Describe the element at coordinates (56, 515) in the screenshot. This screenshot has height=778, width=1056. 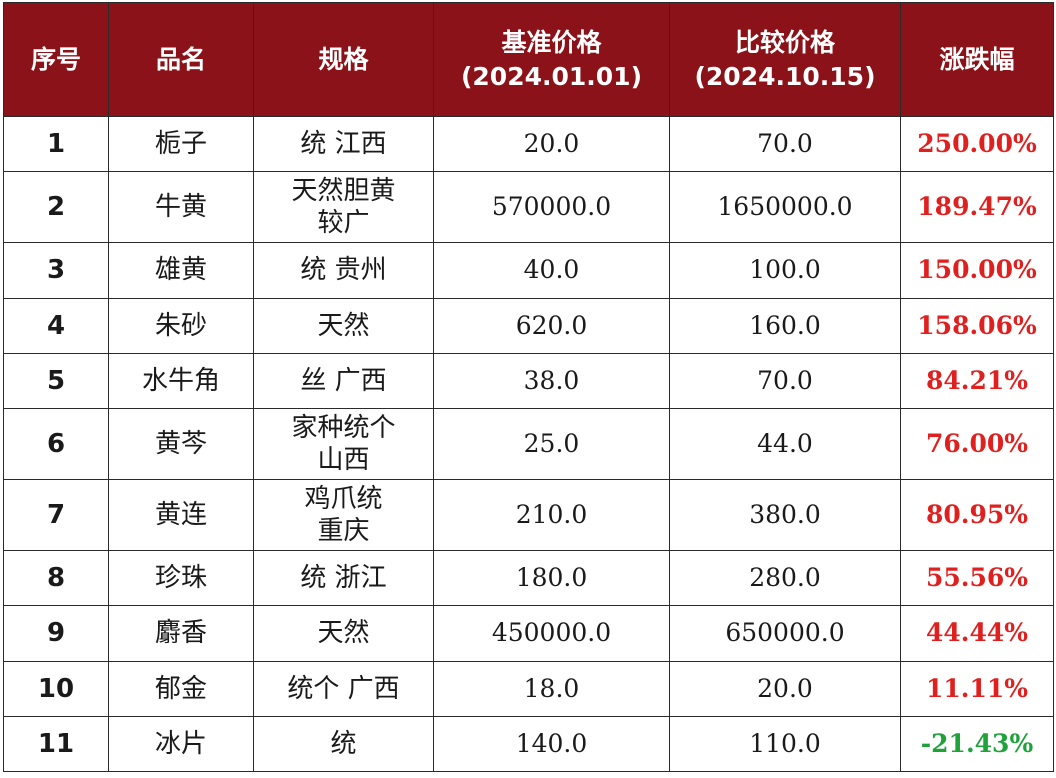
I see `cell-no: 7` at that location.